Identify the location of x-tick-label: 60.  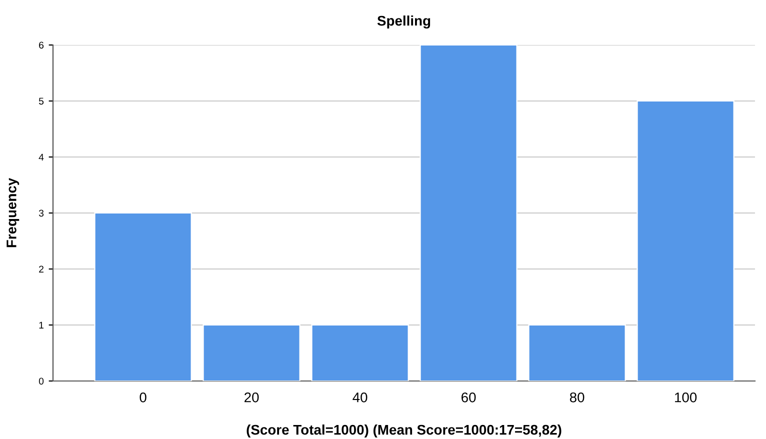
(469, 397).